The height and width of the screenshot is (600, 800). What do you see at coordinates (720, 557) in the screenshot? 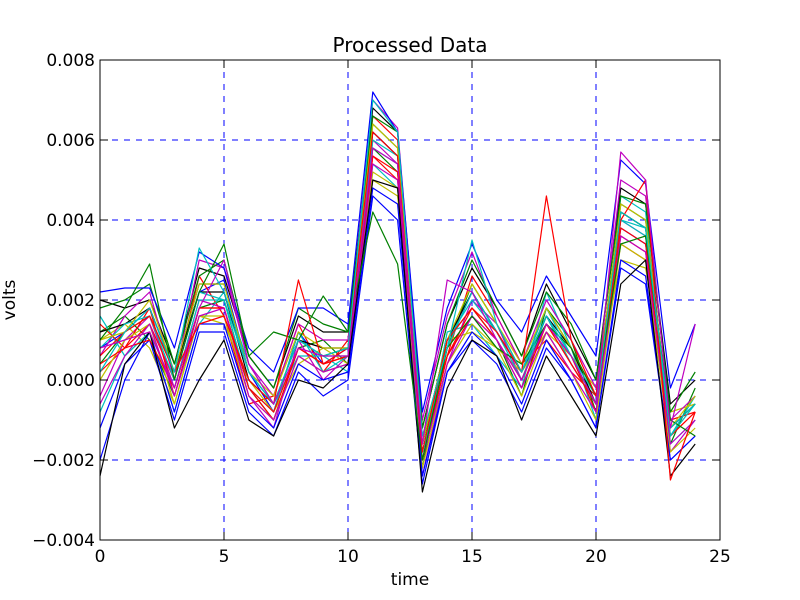
I see `x-tick-label: 25` at bounding box center [720, 557].